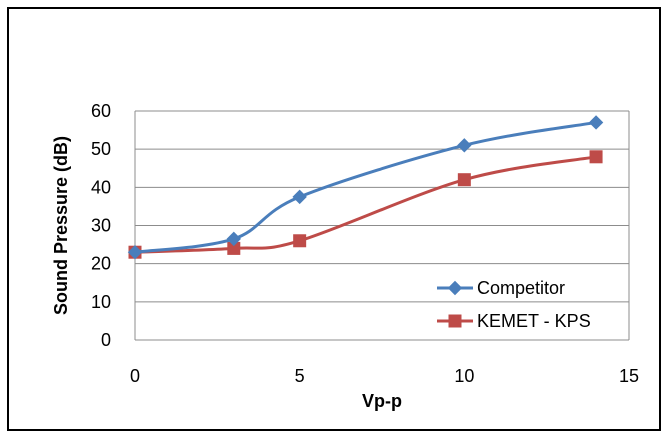  What do you see at coordinates (521, 288) in the screenshot?
I see `legend-label: Competitor` at bounding box center [521, 288].